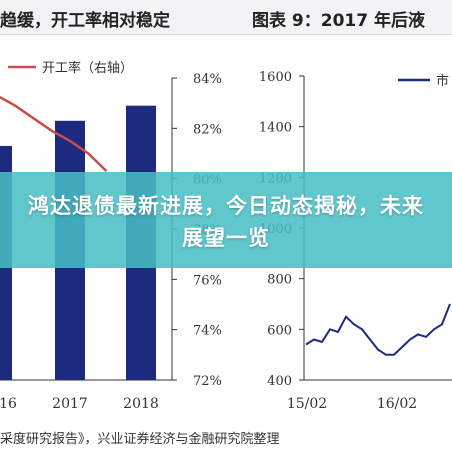 This screenshot has width=452, height=452. Describe the element at coordinates (378, 329) in the screenshot. I see `series-line-price` at that location.